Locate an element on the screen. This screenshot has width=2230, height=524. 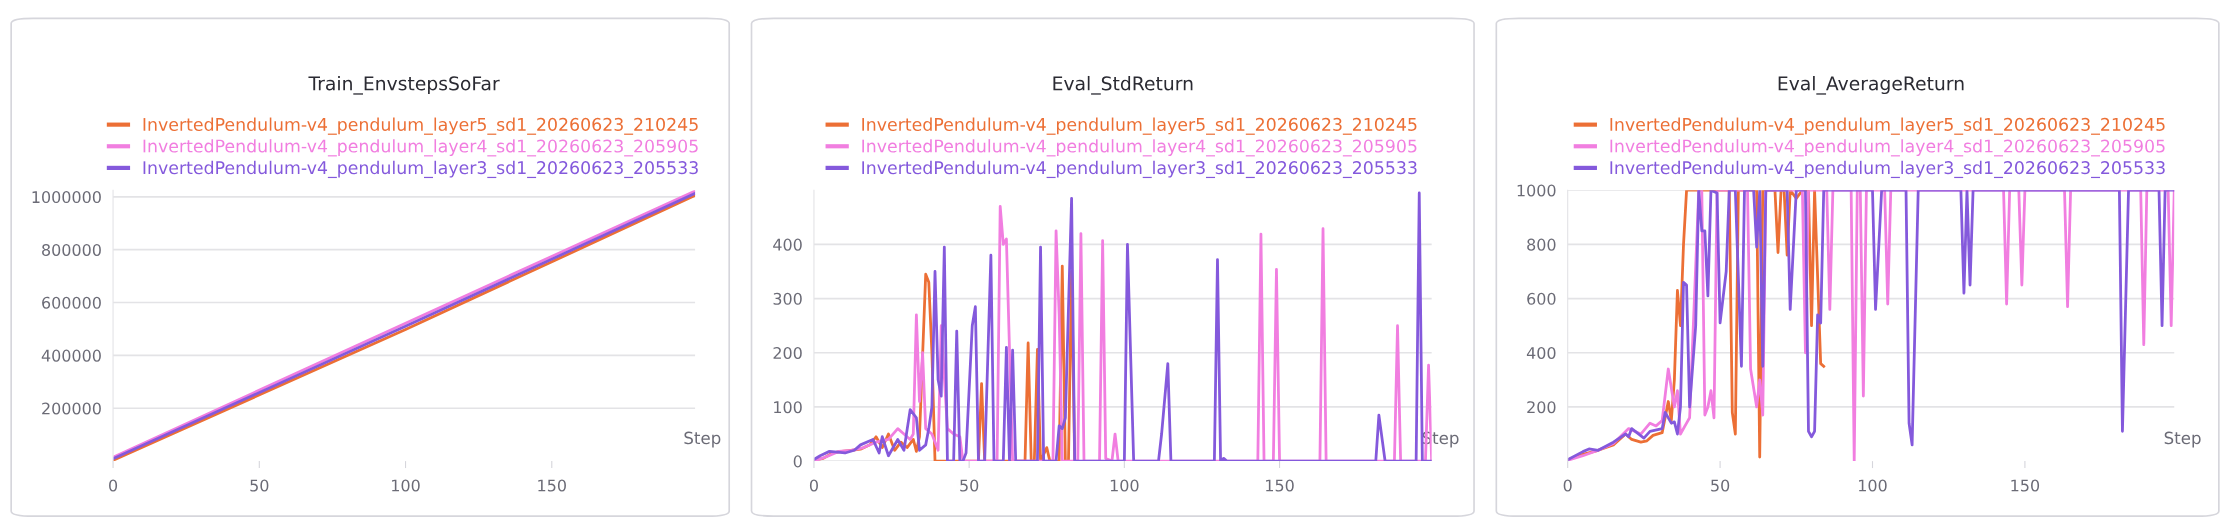
y-tick-label: 600 is located at coordinates (1541, 298).